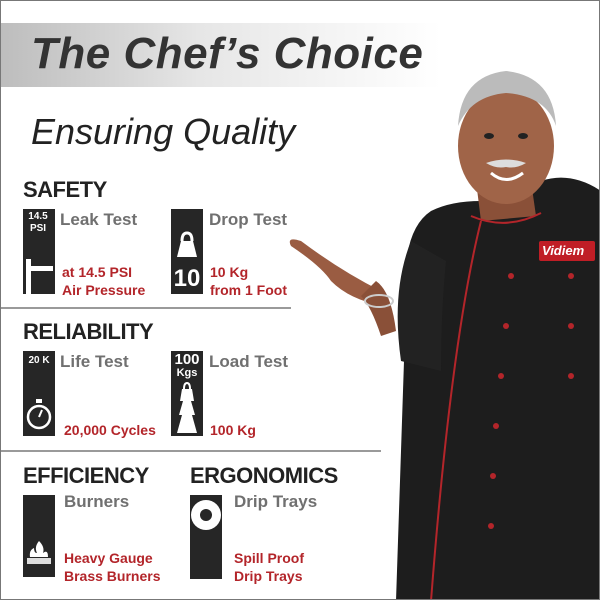 The height and width of the screenshot is (600, 600). I want to click on title-banner, so click(221, 55).